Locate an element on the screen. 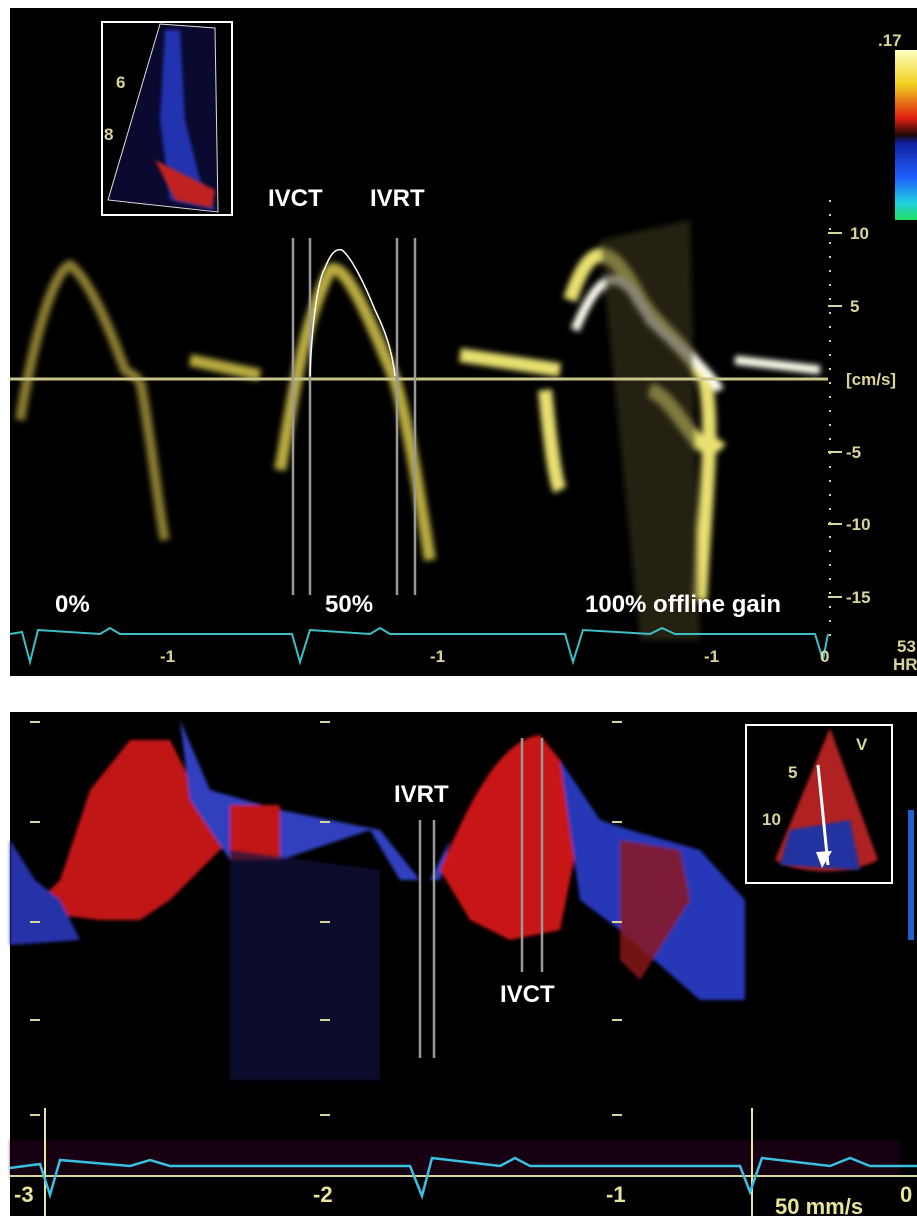 The width and height of the screenshot is (917, 1216). inset-image: 6 8 is located at coordinates (167, 118).